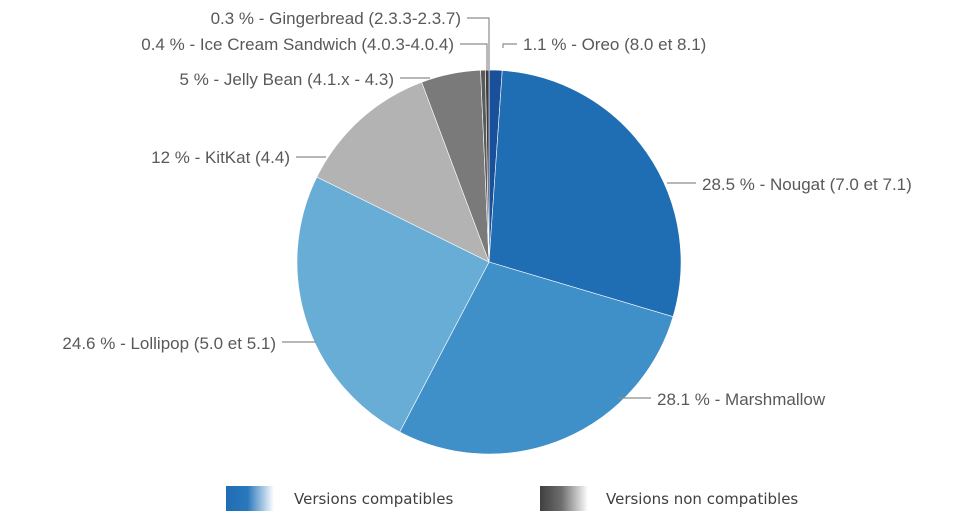  What do you see at coordinates (564, 498) in the screenshot?
I see `legend-swatch-non-compatible` at bounding box center [564, 498].